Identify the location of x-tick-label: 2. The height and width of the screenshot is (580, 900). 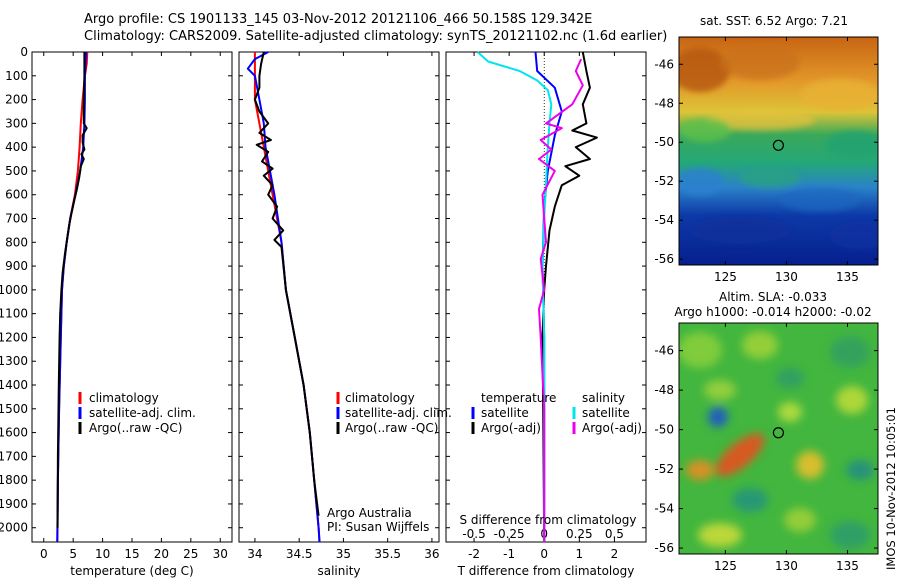
(615, 554).